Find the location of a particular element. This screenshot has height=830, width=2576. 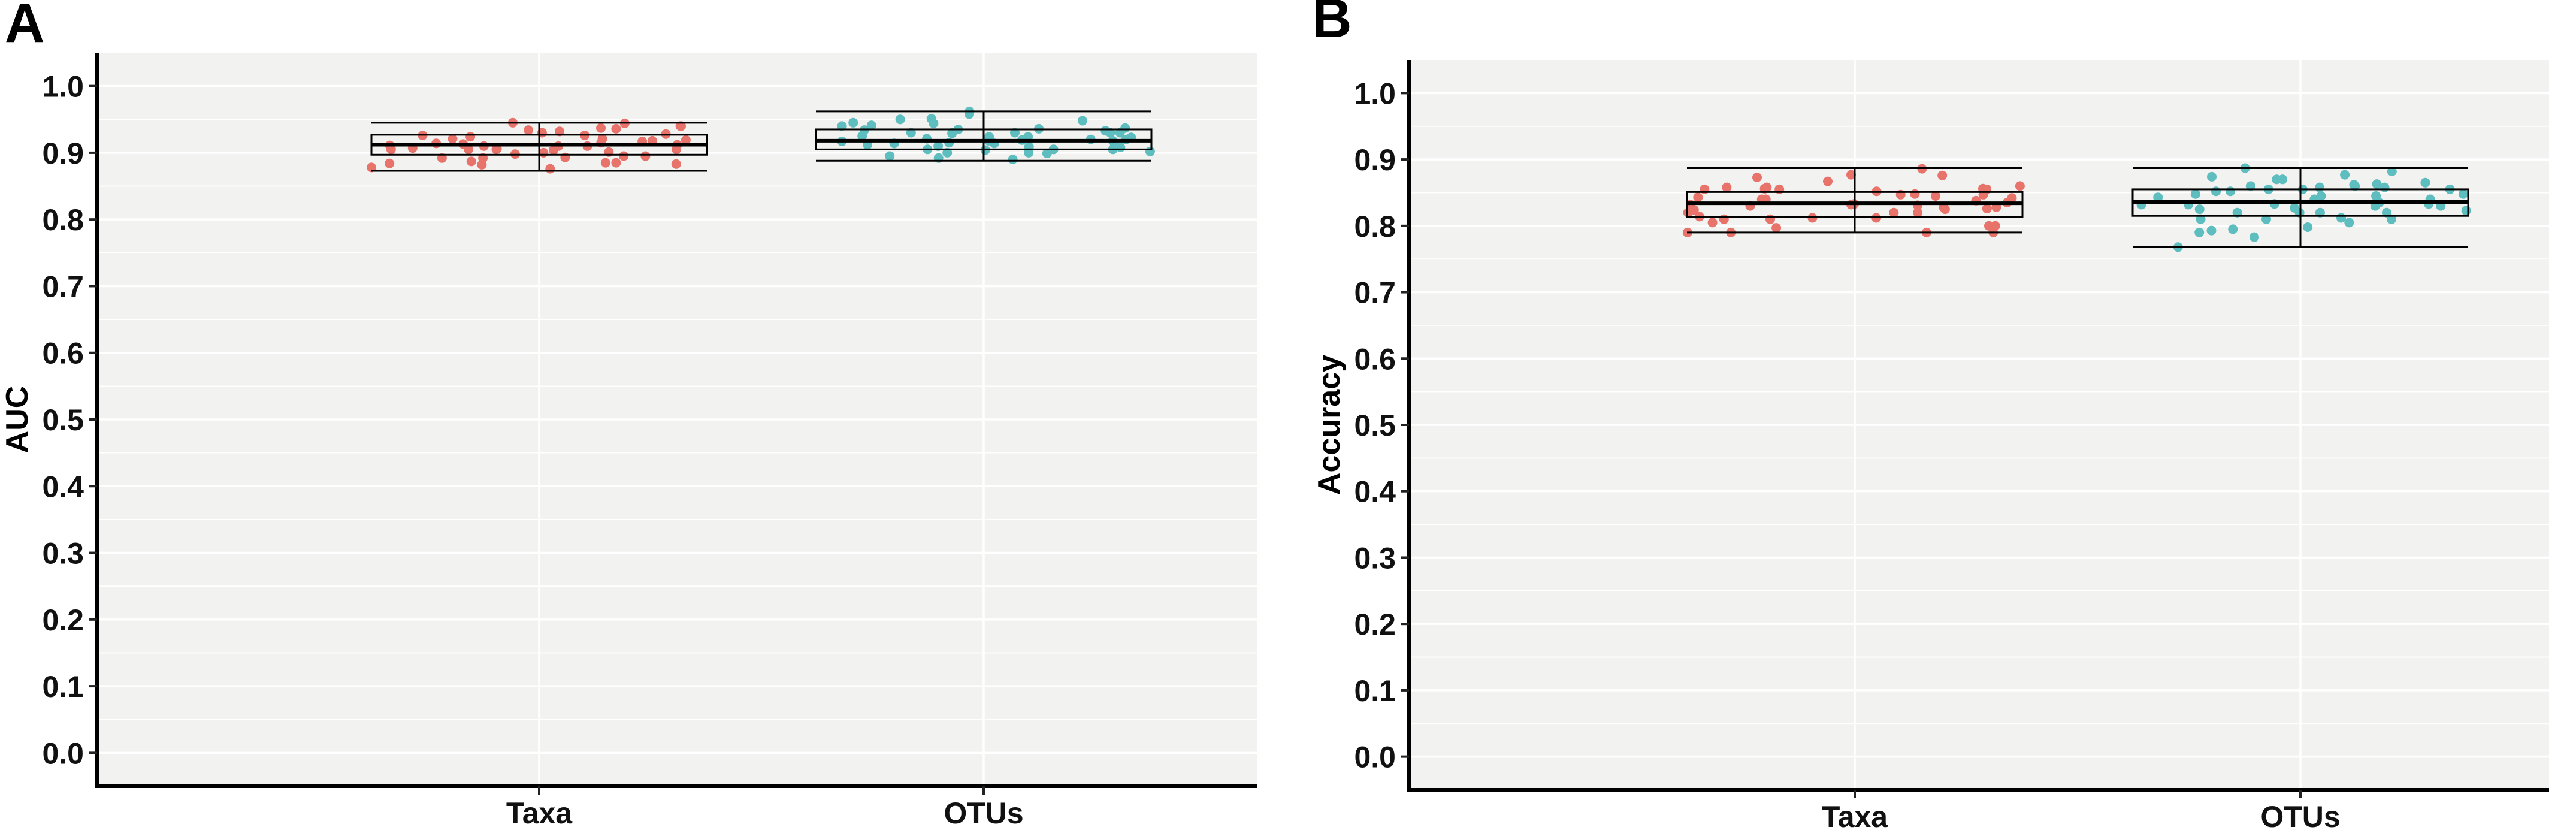

y-tick-label: 1.0 is located at coordinates (63, 87).